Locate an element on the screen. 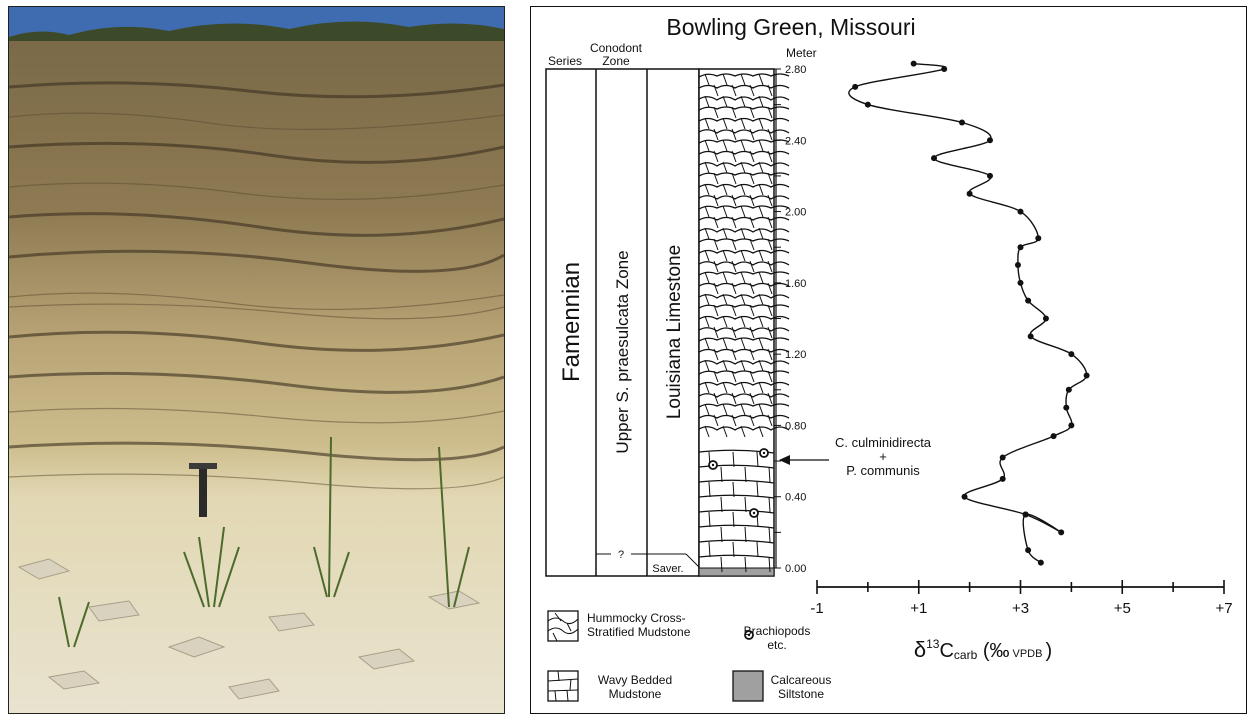 The height and width of the screenshot is (719, 1251). formation-label: Louisiana Limestone is located at coordinates (674, 332).